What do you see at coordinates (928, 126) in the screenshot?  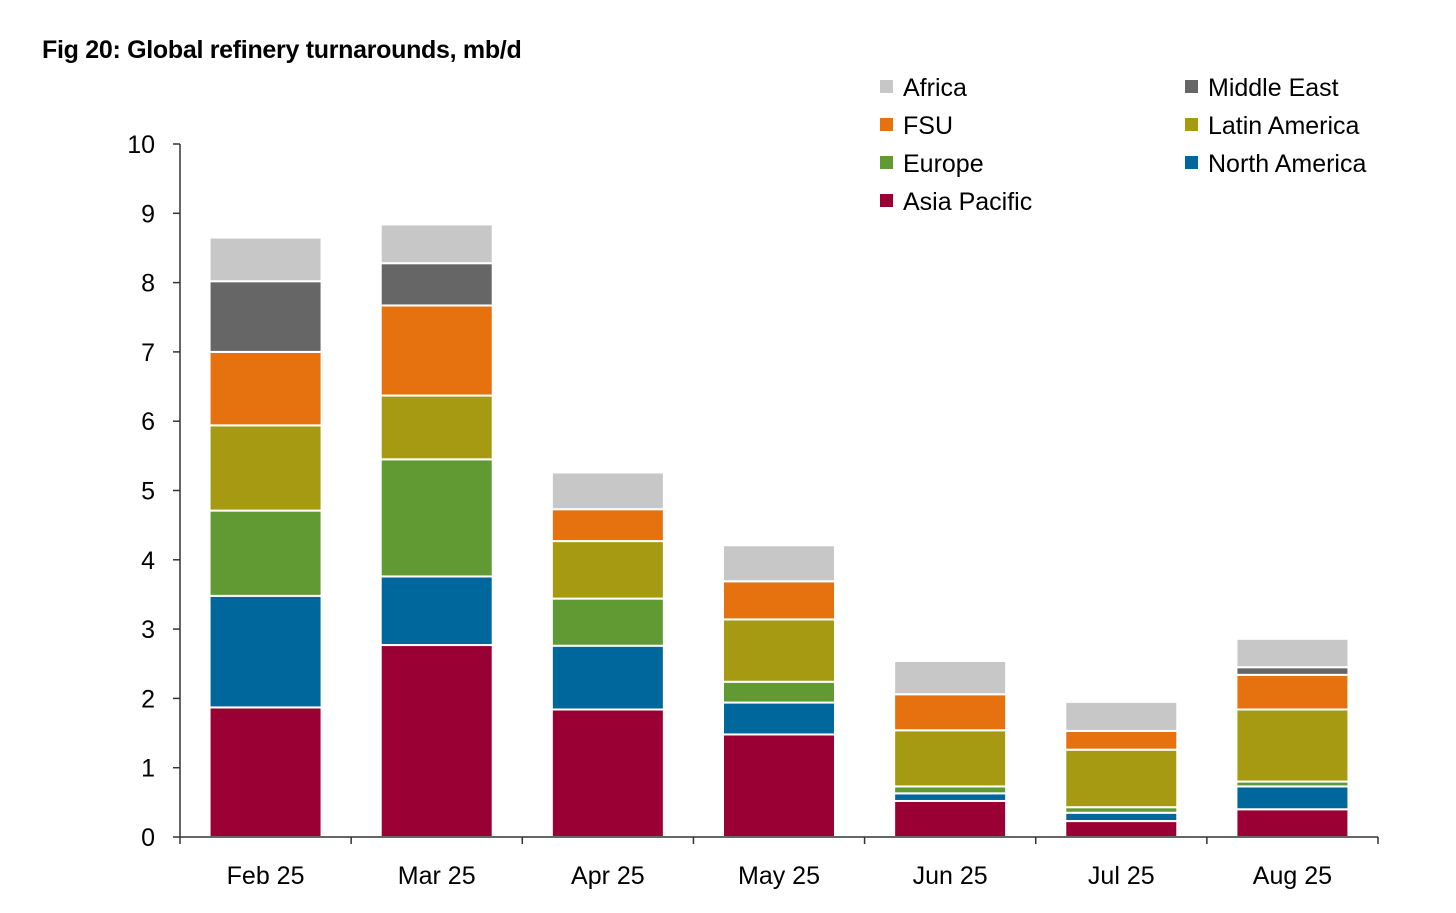 I see `legend-label: FSU` at bounding box center [928, 126].